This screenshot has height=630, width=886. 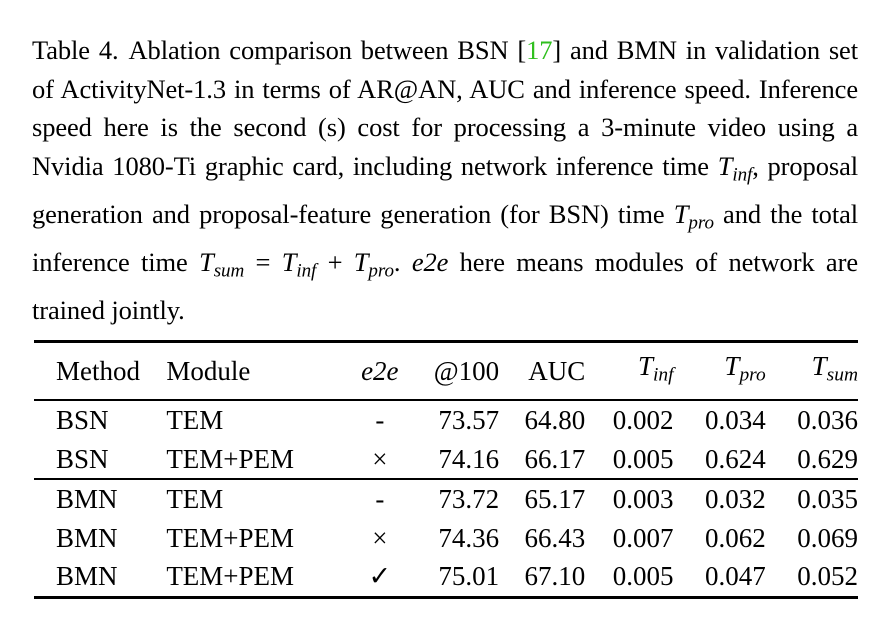 What do you see at coordinates (469, 458) in the screenshot?
I see `cell-ar100: 74.16` at bounding box center [469, 458].